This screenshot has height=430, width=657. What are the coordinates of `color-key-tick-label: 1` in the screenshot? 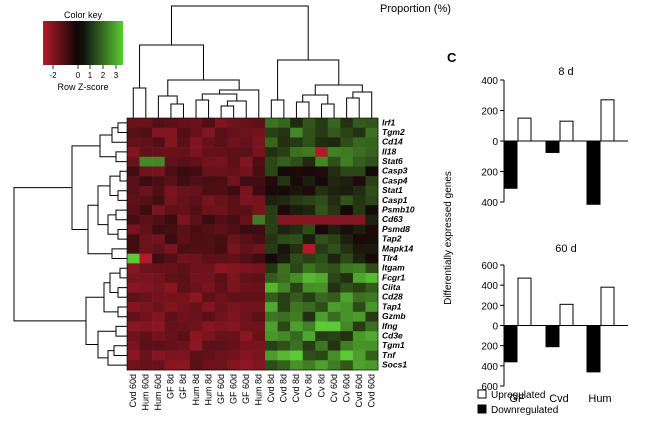 It's located at (90, 75).